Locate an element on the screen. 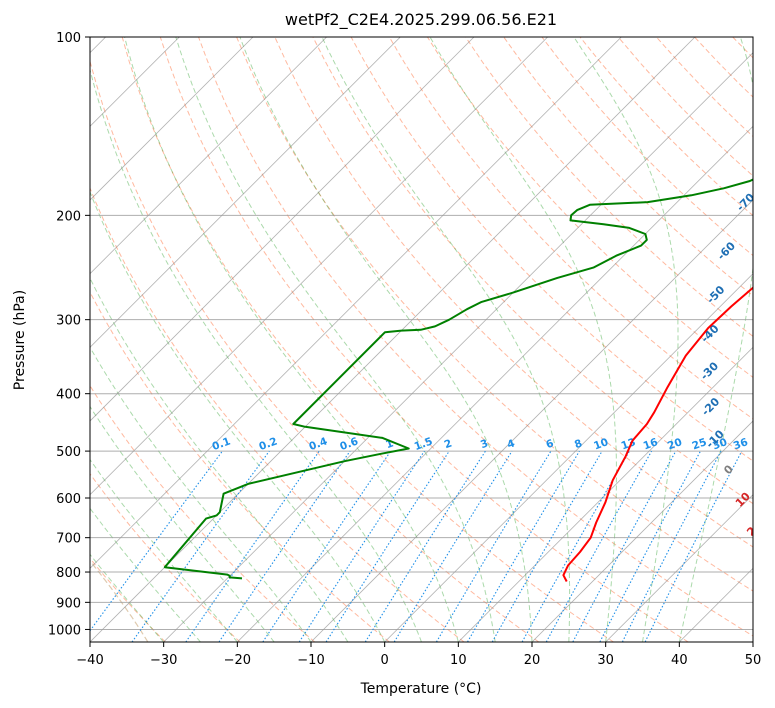  x-tick-label: 40 is located at coordinates (679, 660).